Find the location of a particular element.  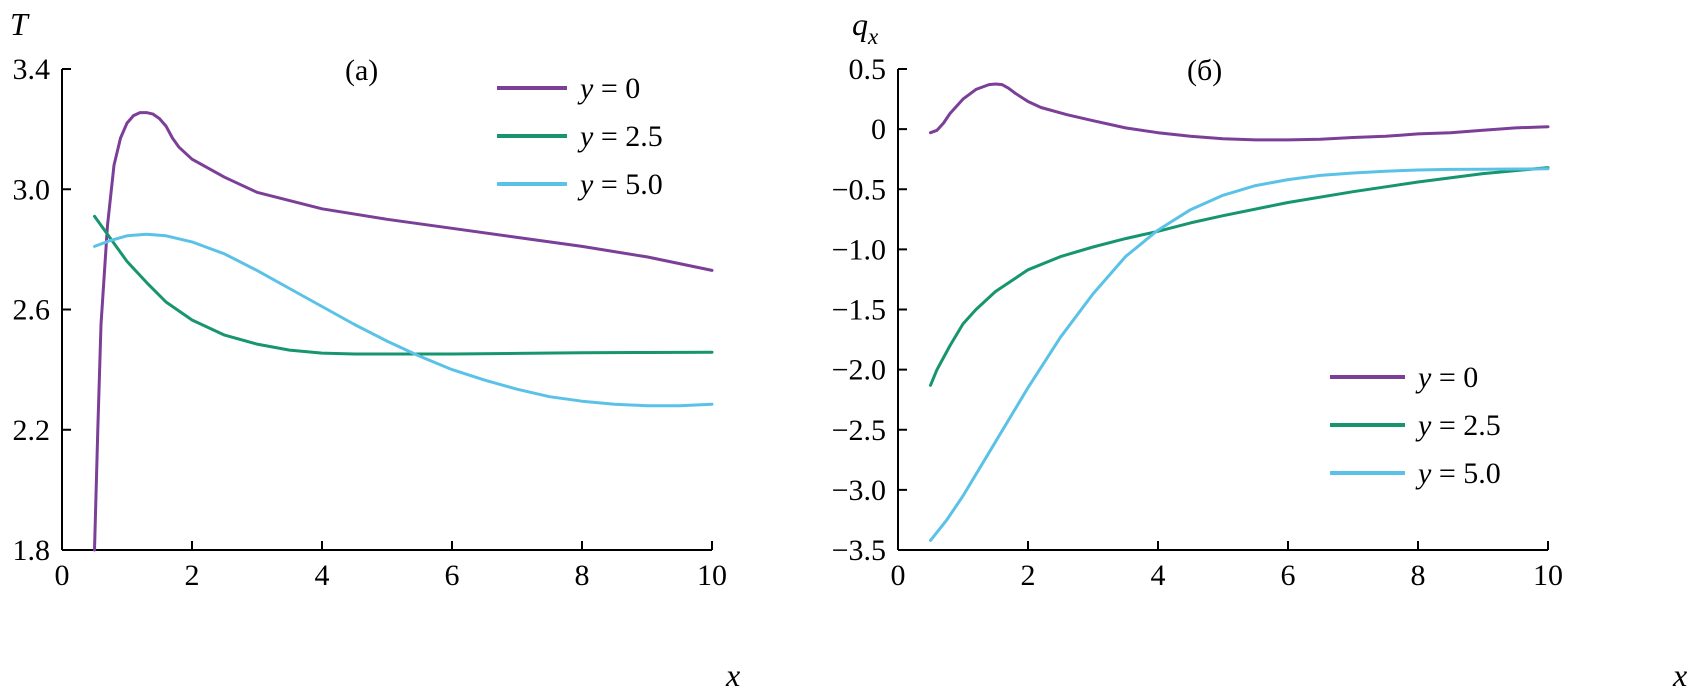

panel-a-y-tick-label: 1.8 is located at coordinates (32, 550).